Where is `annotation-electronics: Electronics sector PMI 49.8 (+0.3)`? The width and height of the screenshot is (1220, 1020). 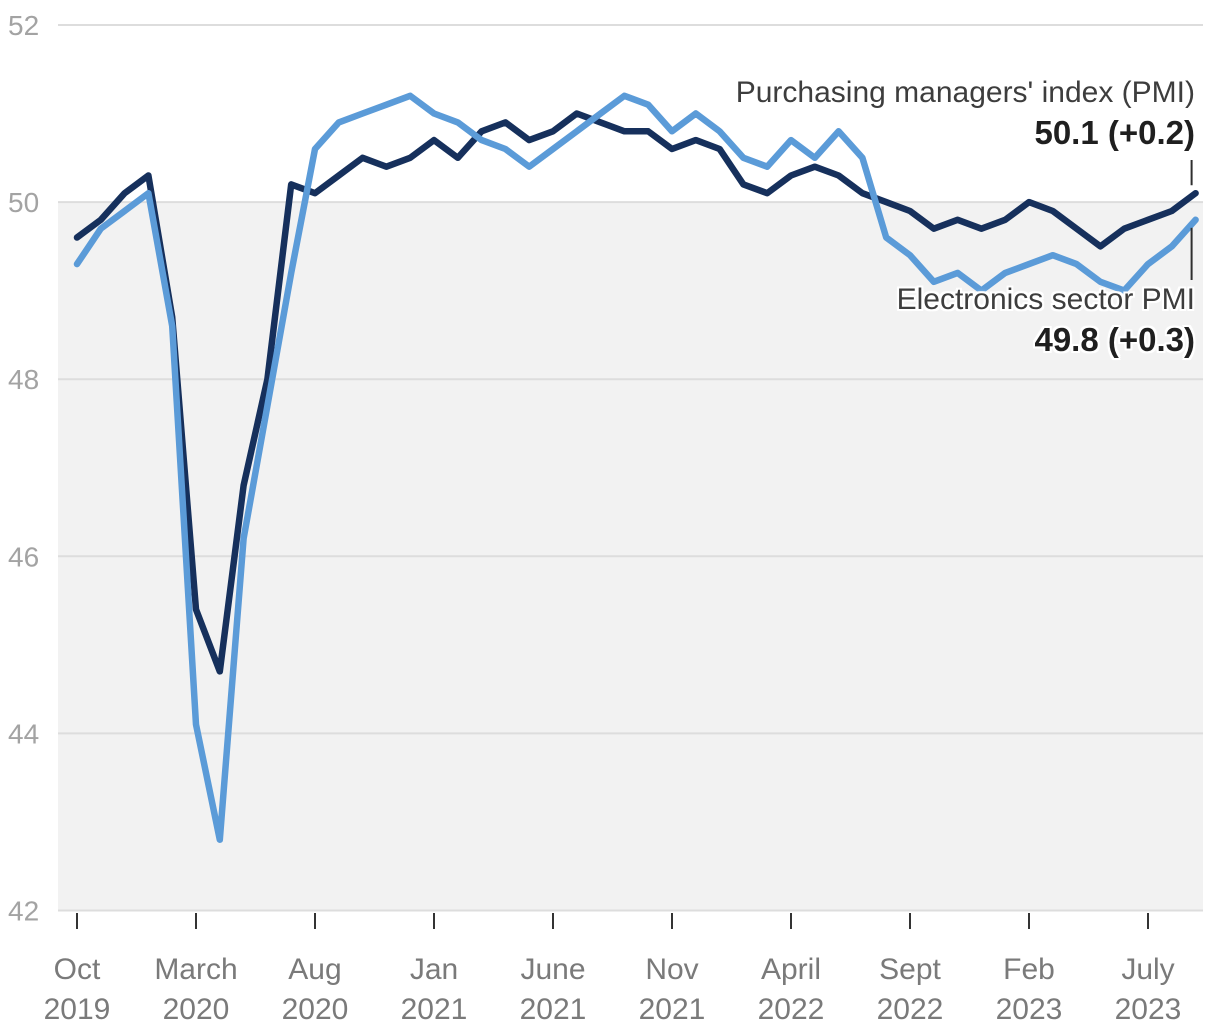
annotation-electronics: Electronics sector PMI 49.8 (+0.3) is located at coordinates (1046, 321).